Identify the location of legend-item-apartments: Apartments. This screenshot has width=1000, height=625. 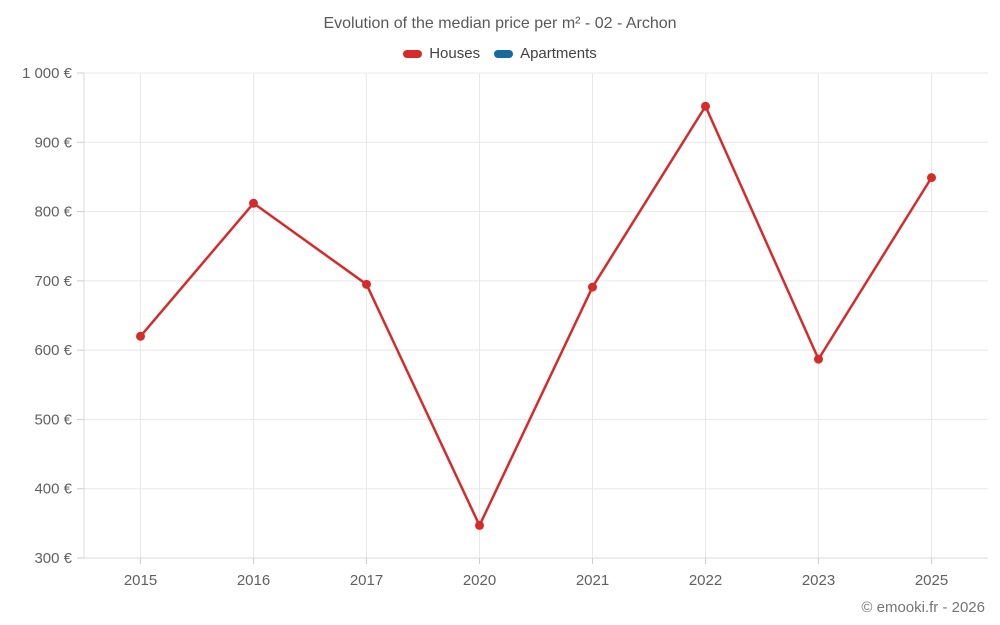
(545, 53).